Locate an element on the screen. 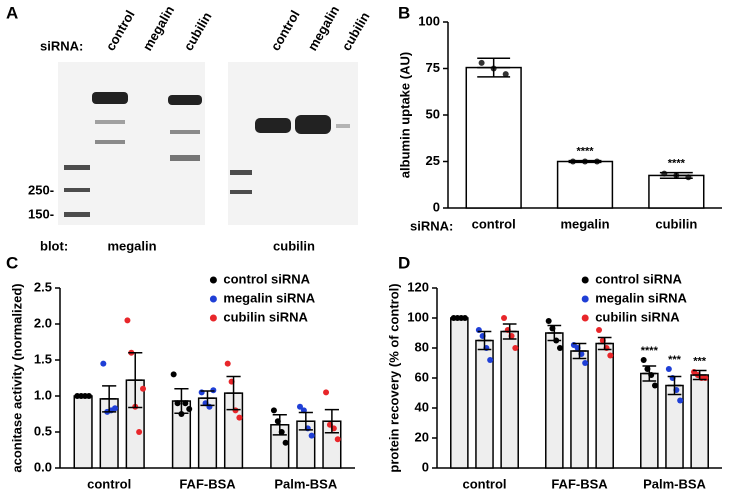 This screenshot has height=495, width=744. y-axis-label: albumin uptake (AU) is located at coordinates (404, 115).